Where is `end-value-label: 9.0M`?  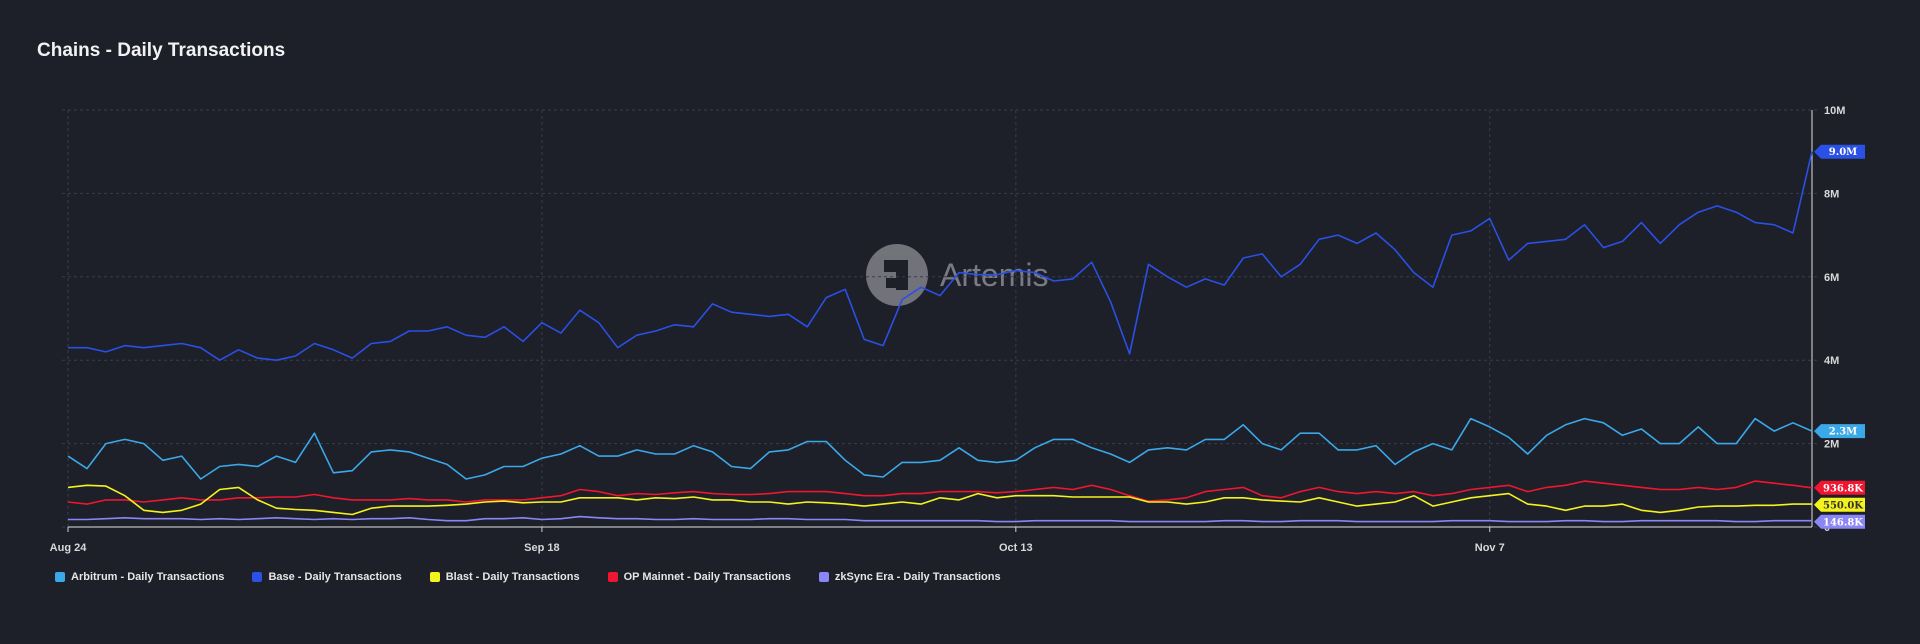 end-value-label: 9.0M is located at coordinates (1843, 152).